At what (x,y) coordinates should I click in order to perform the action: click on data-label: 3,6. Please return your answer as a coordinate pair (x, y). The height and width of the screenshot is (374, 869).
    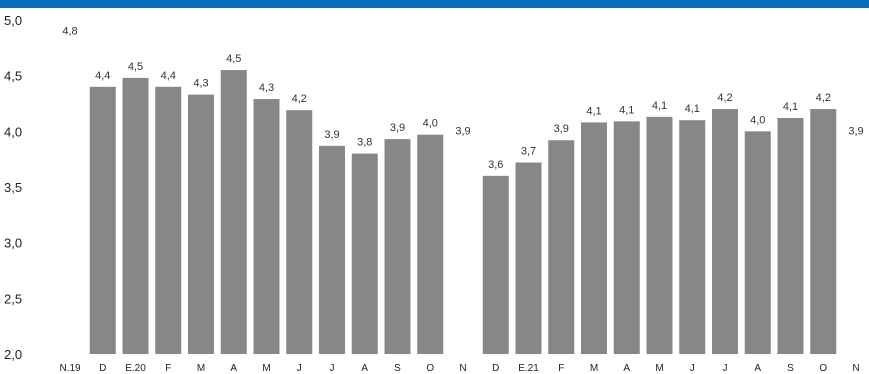
    Looking at the image, I should click on (495, 165).